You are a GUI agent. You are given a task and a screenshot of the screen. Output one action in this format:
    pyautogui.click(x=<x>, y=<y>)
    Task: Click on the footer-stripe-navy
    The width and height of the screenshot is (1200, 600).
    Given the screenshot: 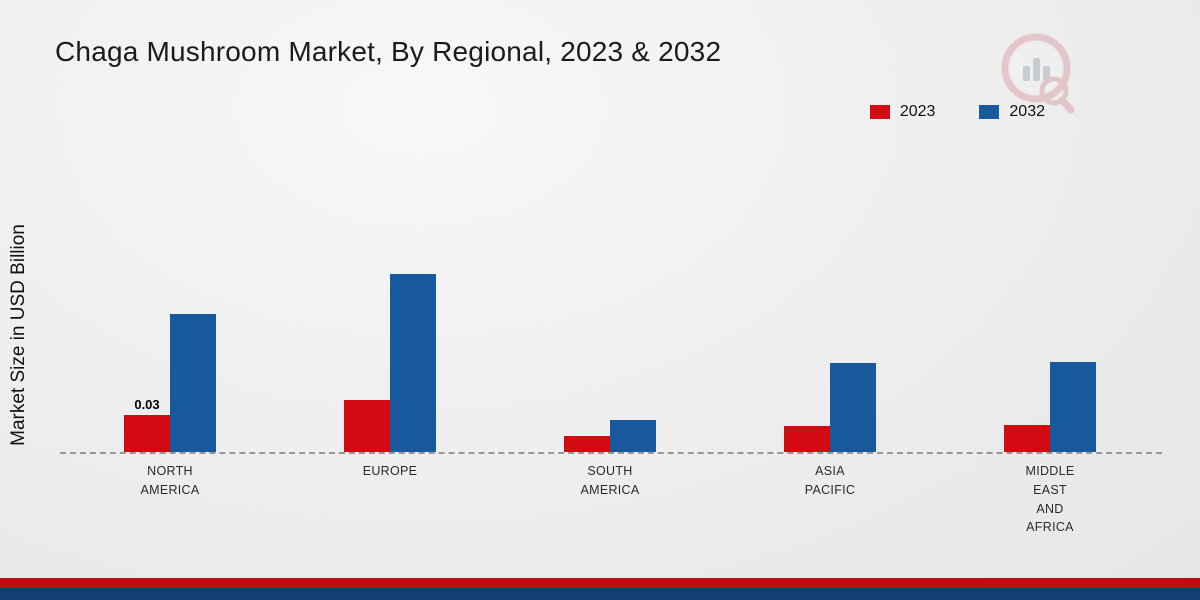 What is the action you would take?
    pyautogui.click(x=600, y=594)
    